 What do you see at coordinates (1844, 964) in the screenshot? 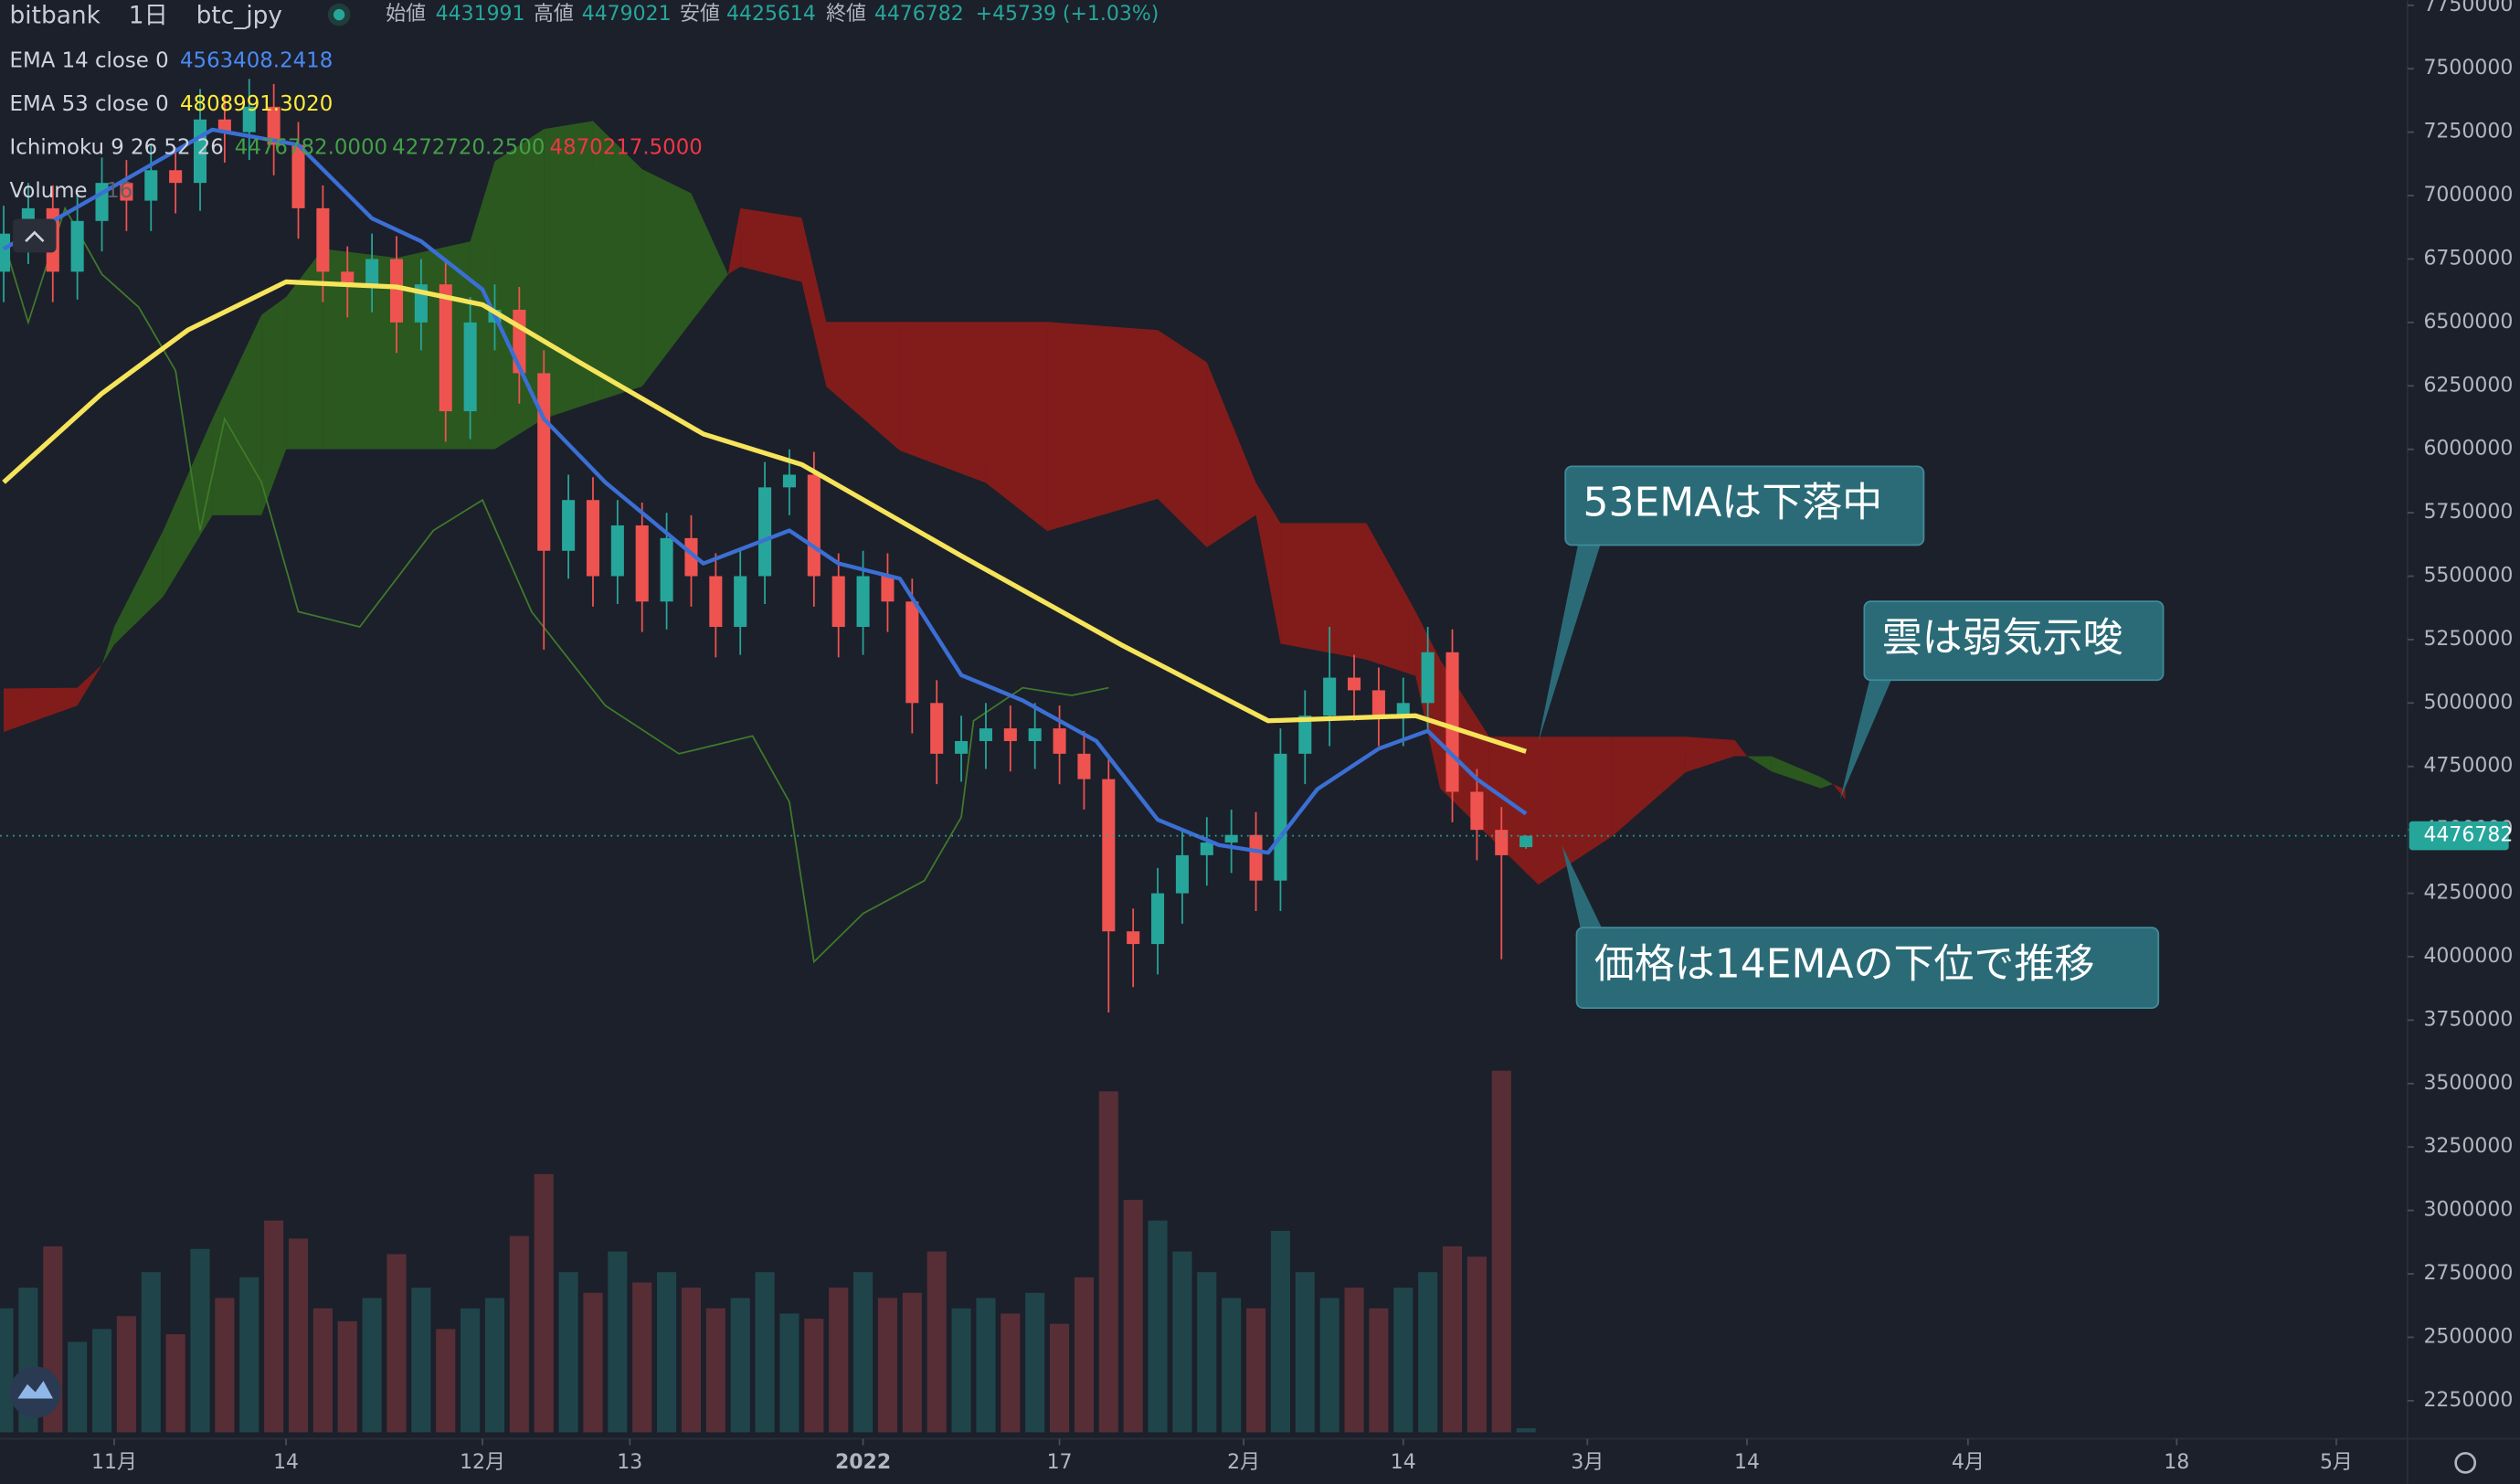
I see `callout-text: 価格は14EMAの下位で推移` at bounding box center [1844, 964].